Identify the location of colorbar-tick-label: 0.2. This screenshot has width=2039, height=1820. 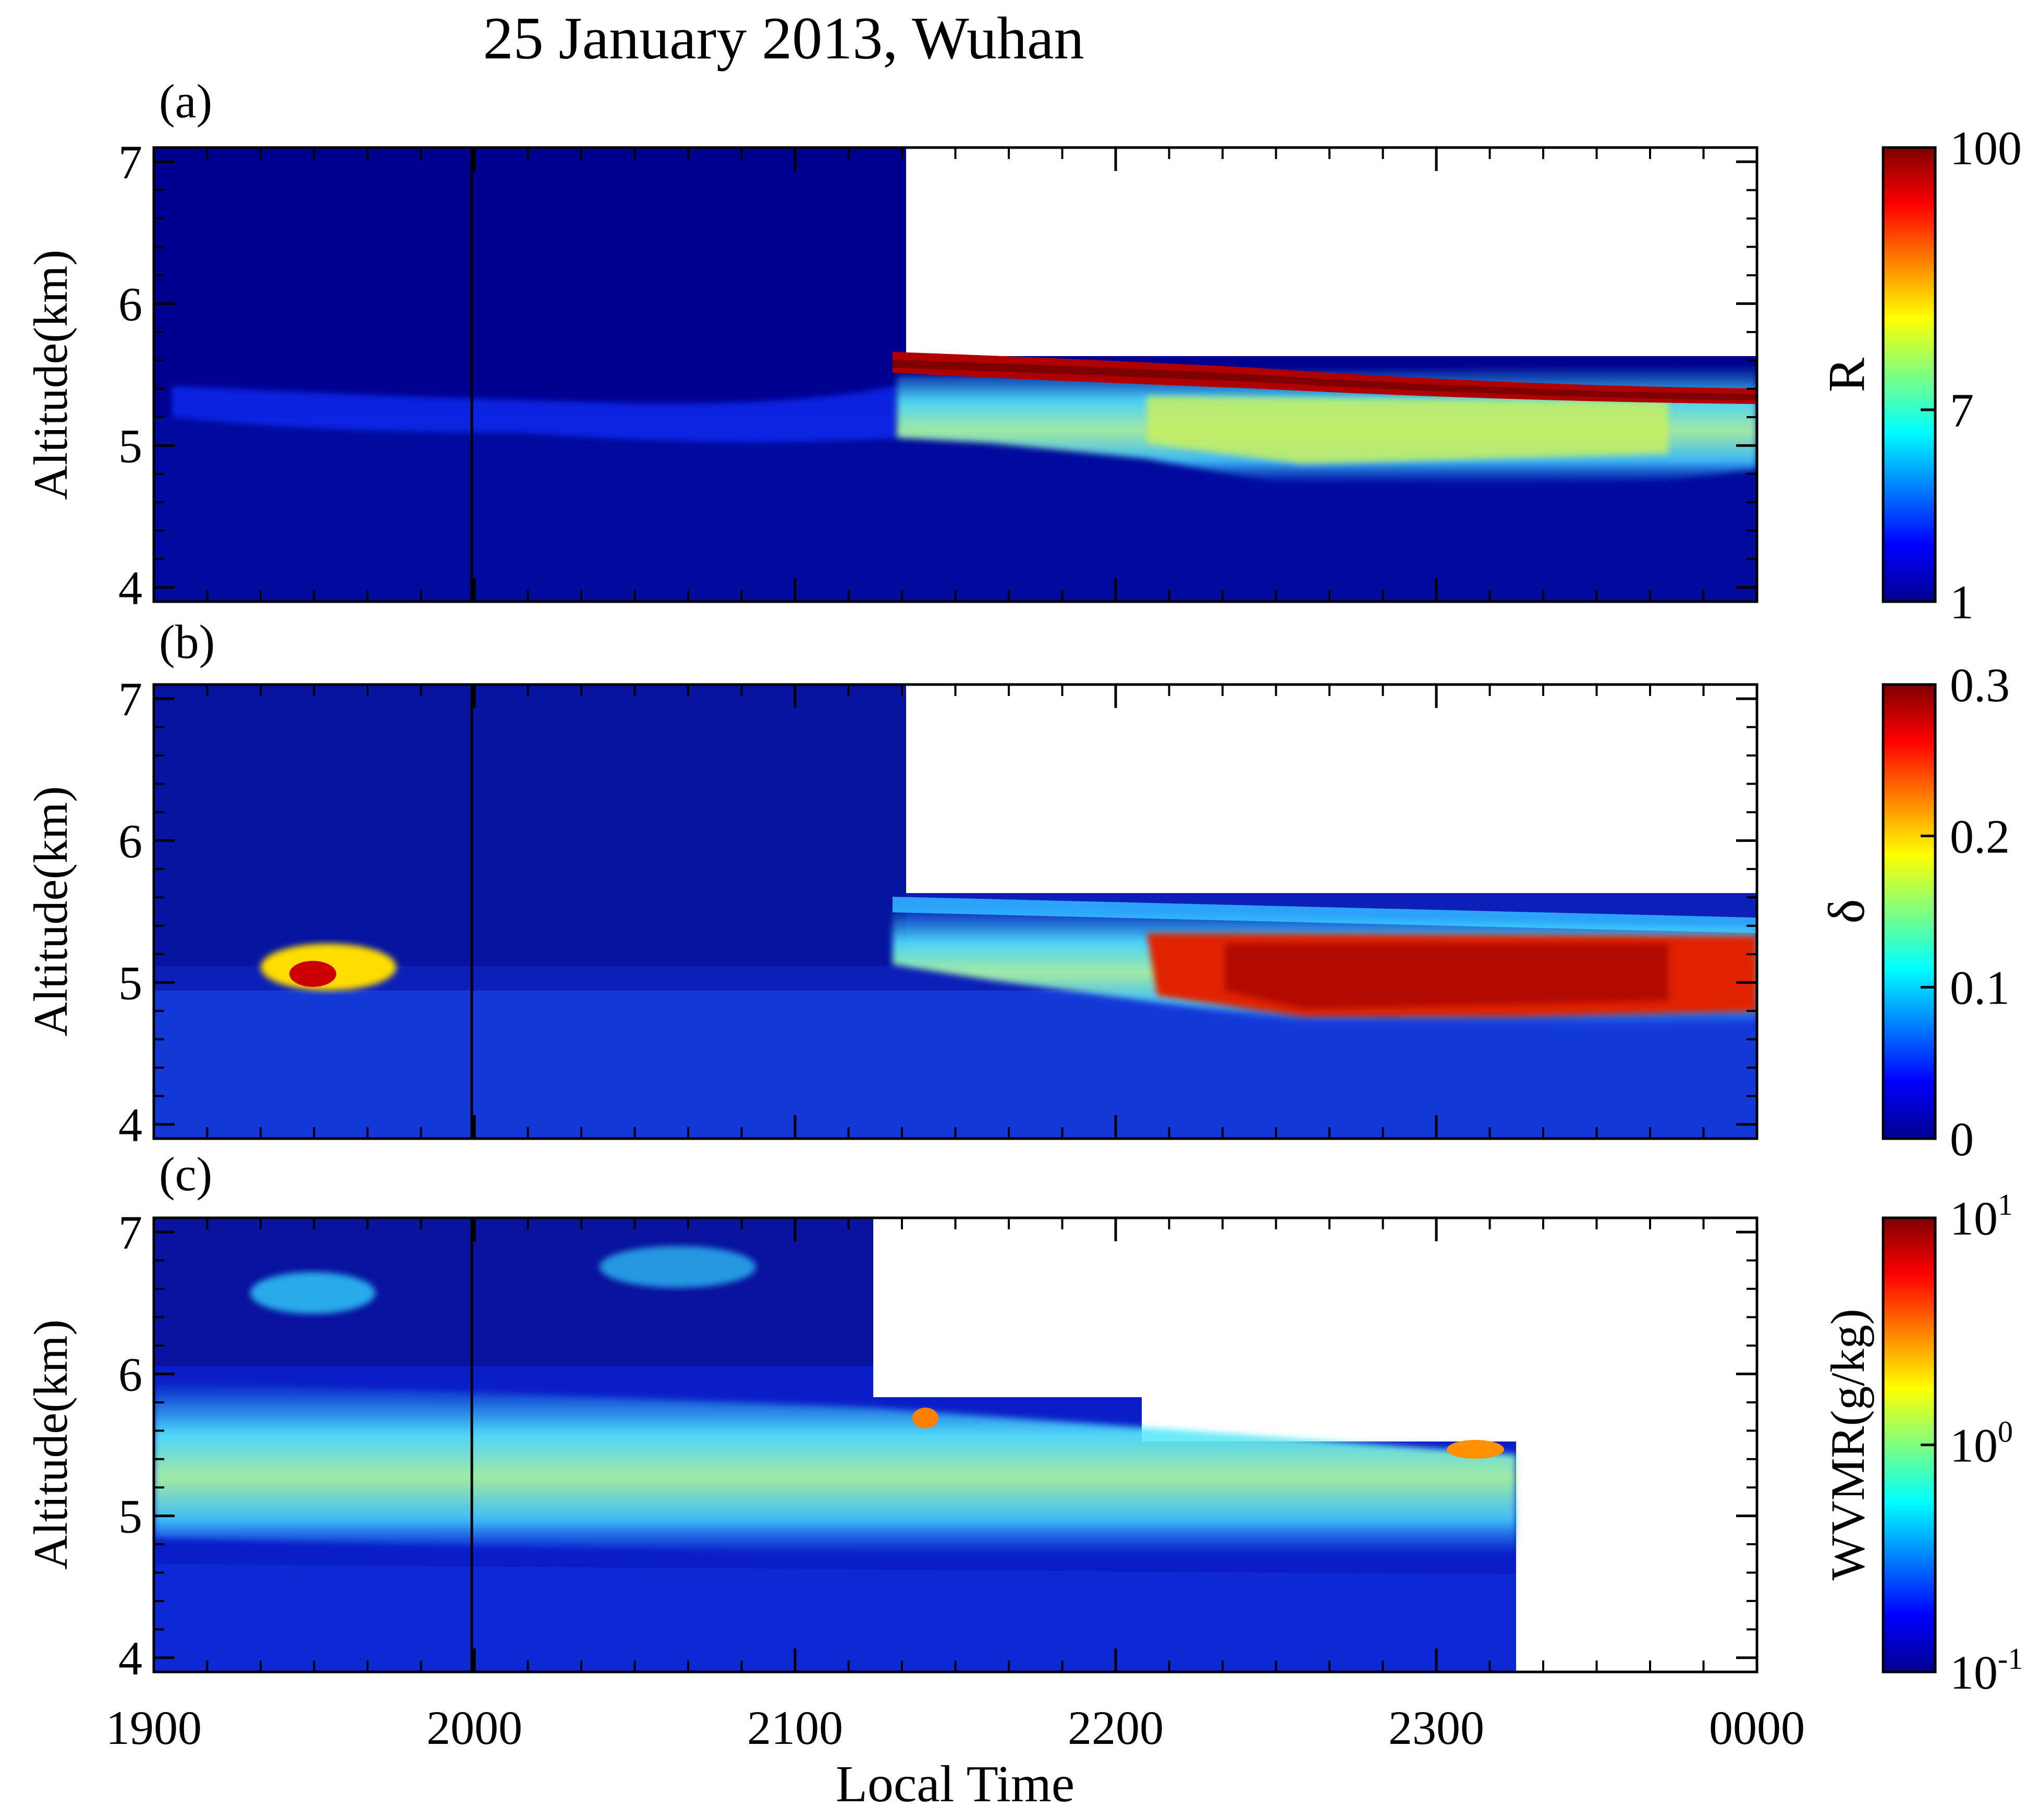
(1980, 836).